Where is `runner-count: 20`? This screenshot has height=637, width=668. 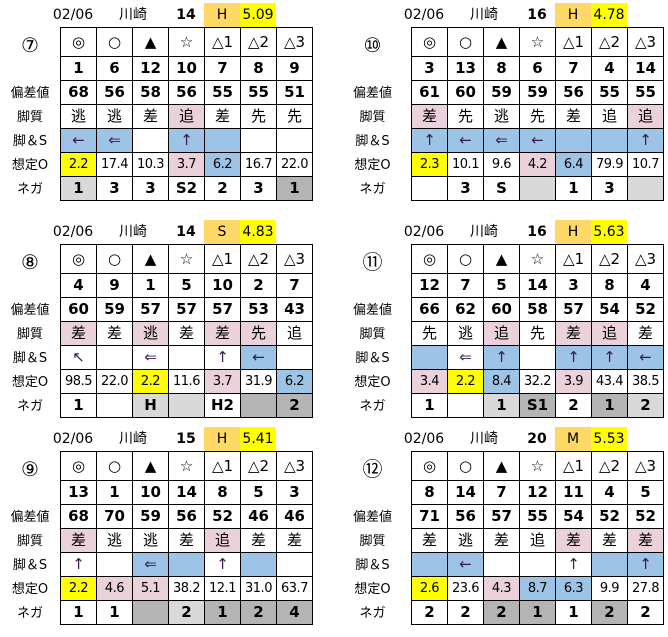 runner-count: 20 is located at coordinates (537, 439).